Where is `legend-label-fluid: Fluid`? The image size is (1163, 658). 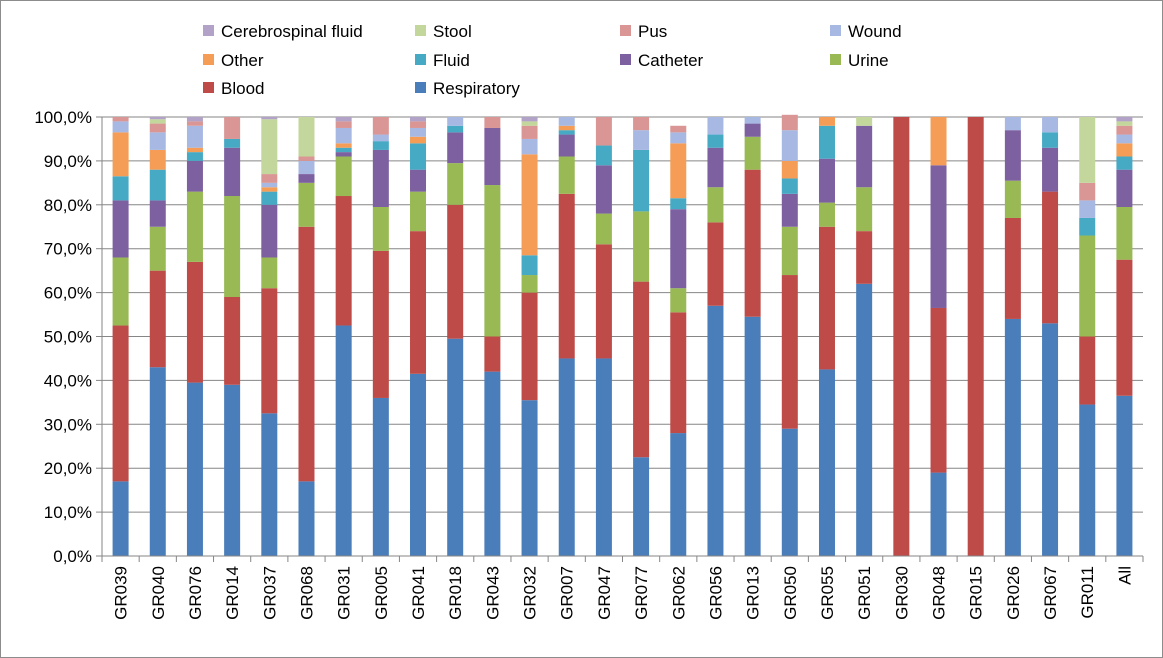
legend-label-fluid: Fluid is located at coordinates (451, 60).